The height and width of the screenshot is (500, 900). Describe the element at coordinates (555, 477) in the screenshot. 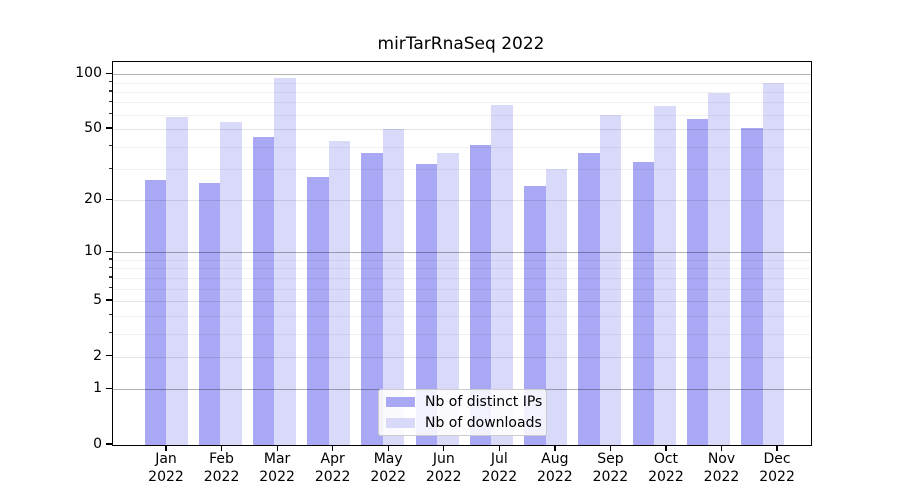

I see `x-tick-label-year-aug: 2022` at that location.